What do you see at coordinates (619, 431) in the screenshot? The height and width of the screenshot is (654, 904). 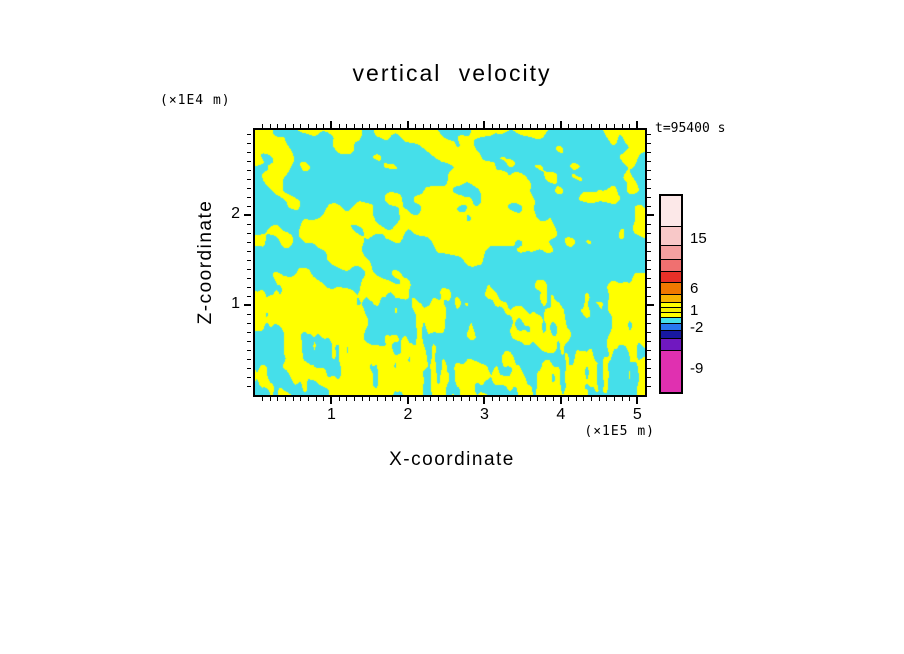 I see `x-axis-unit-label: (×1E5 m)` at bounding box center [619, 431].